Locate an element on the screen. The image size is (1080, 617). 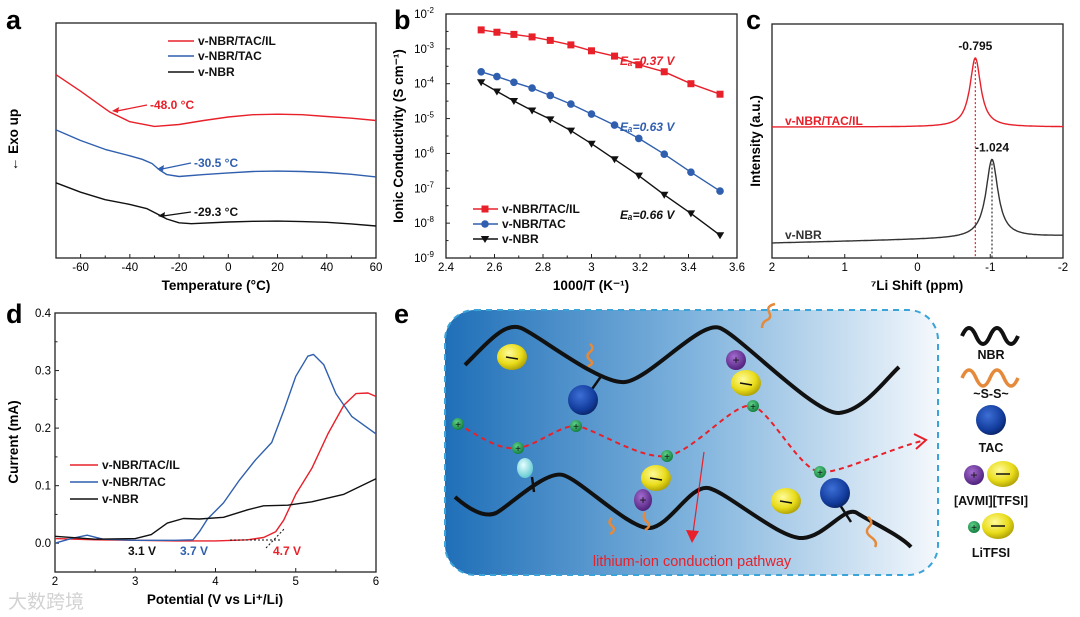
activation-energy-label: Eₐ=0.66 V is located at coordinates (647, 215).